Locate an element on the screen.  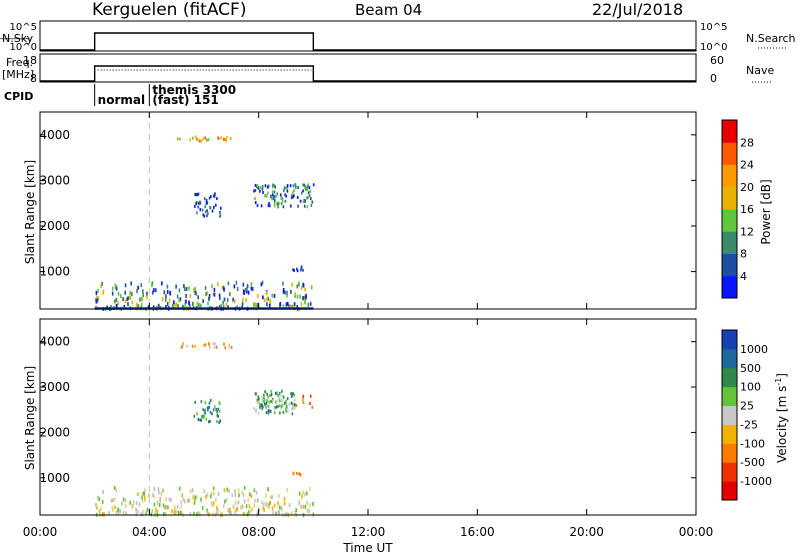
velocity-colorbar-label: Velocity [m s-1] is located at coordinates (781, 418).